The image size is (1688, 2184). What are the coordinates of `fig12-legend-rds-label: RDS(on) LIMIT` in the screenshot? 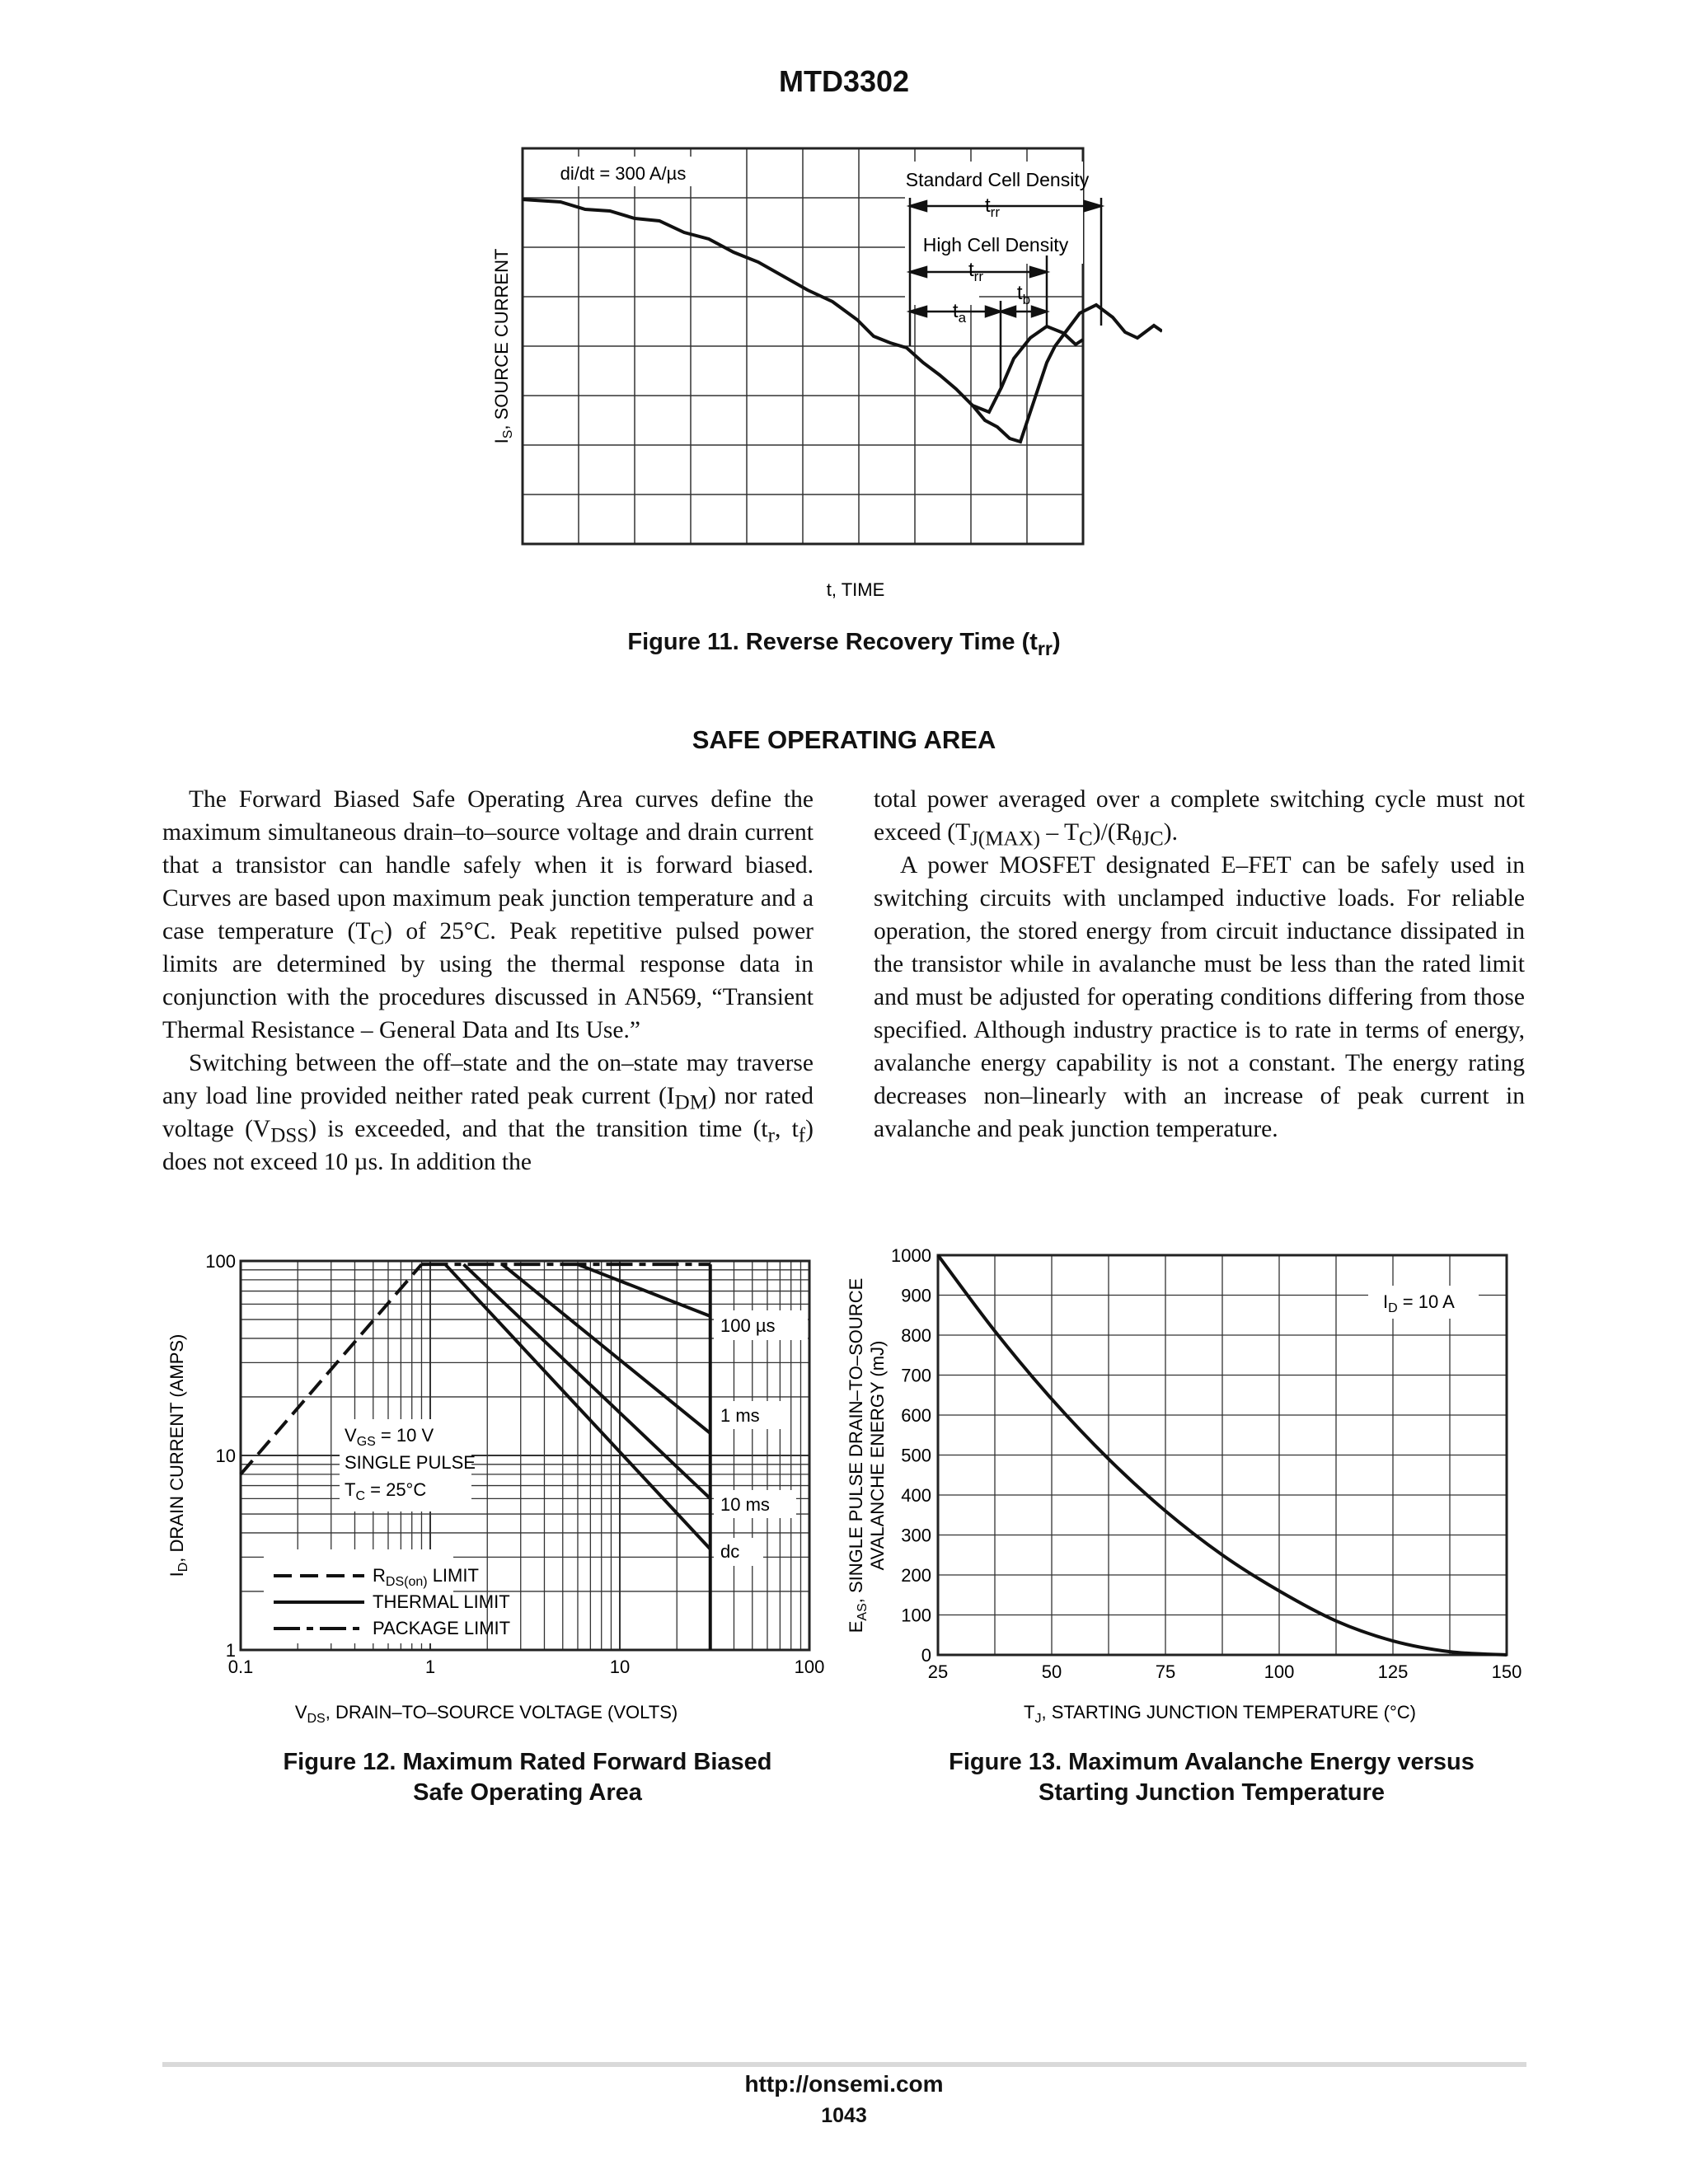 It's located at (426, 1577).